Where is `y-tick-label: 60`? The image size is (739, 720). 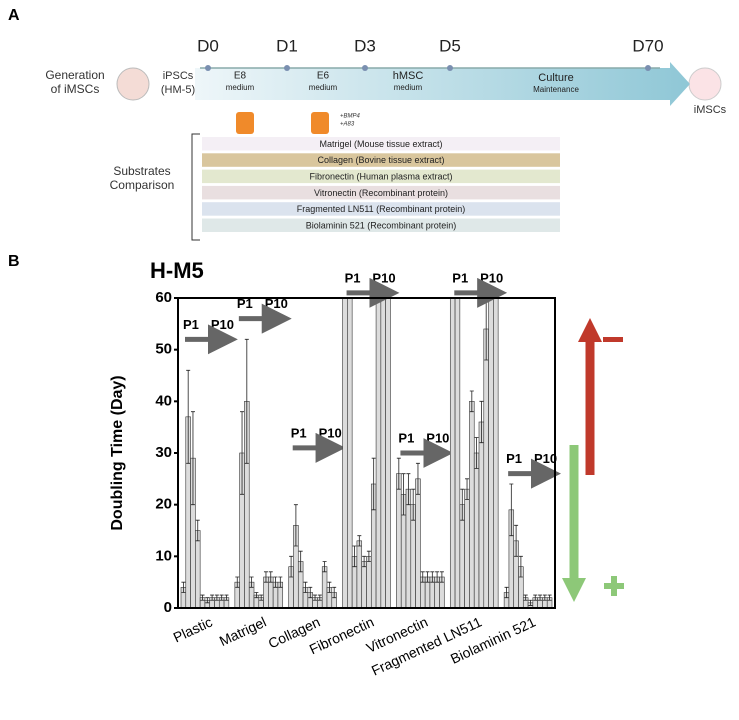
y-tick-label: 60 is located at coordinates (163, 297).